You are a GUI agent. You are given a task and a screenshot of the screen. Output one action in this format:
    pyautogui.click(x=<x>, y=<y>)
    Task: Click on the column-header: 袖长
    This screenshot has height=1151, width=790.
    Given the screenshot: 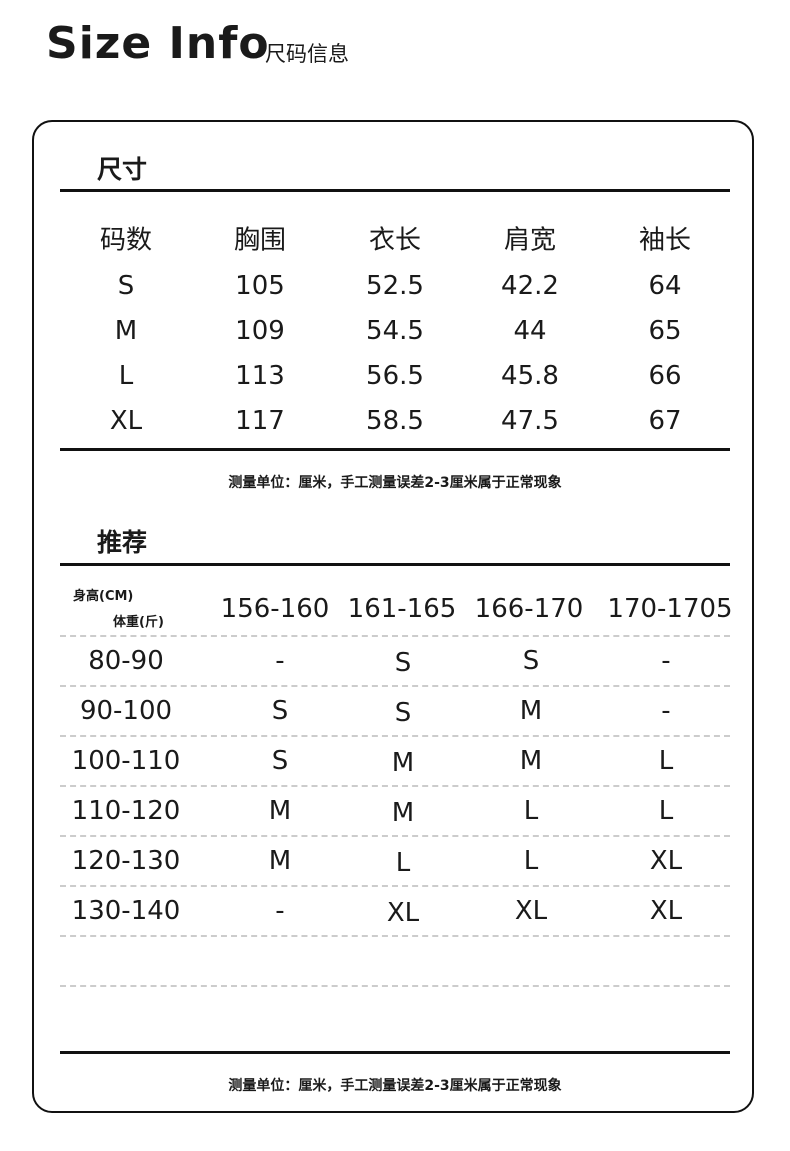 What is the action you would take?
    pyautogui.click(x=665, y=240)
    